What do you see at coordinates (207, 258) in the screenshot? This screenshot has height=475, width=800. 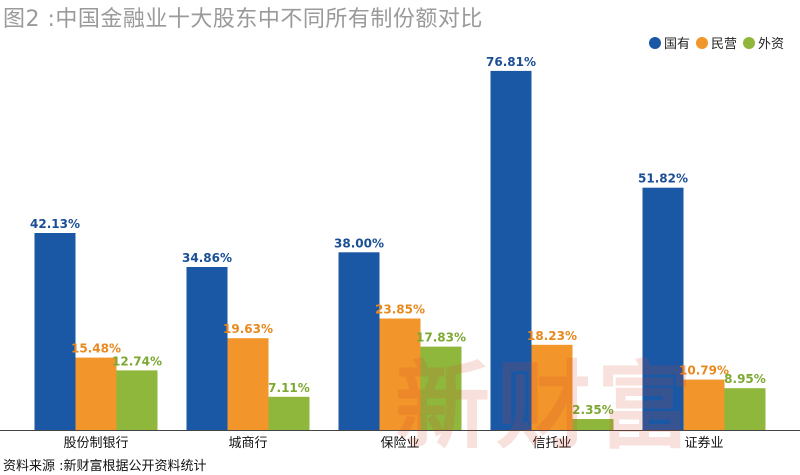 I see `data-label-1-0: 34.86%` at bounding box center [207, 258].